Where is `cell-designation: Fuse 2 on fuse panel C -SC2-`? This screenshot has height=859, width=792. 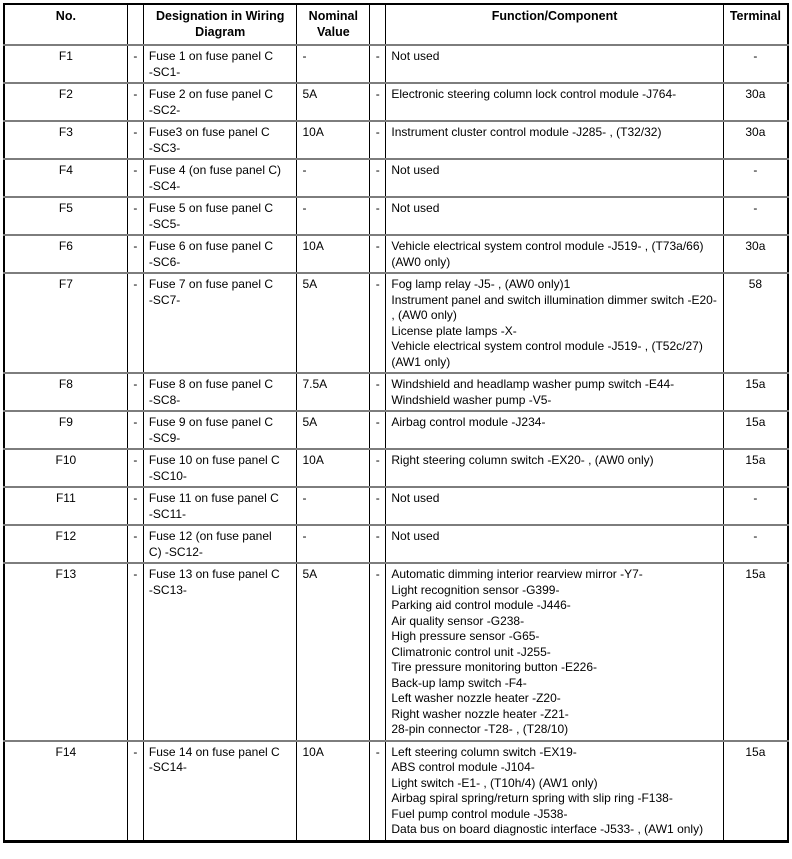 cell-designation: Fuse 2 on fuse panel C -SC2- is located at coordinates (219, 101).